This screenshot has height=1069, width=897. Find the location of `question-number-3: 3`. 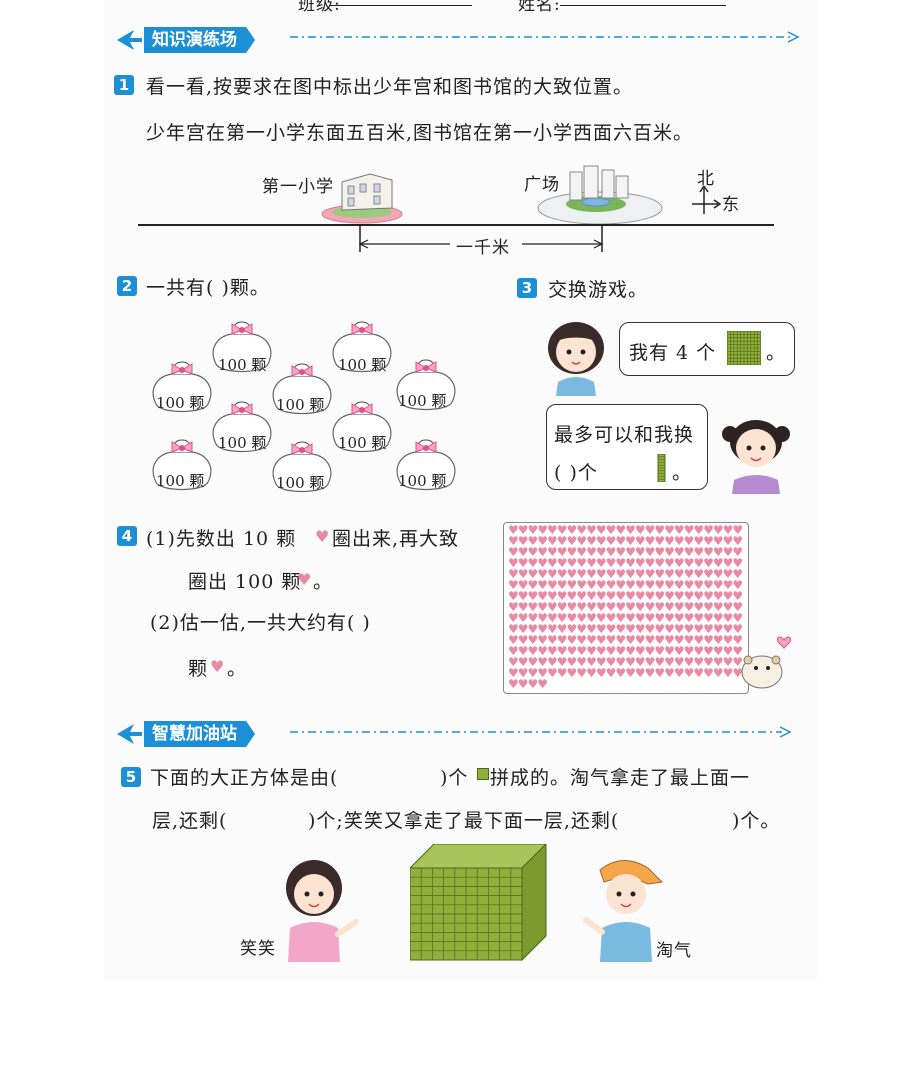

question-number-3: 3 is located at coordinates (527, 288).